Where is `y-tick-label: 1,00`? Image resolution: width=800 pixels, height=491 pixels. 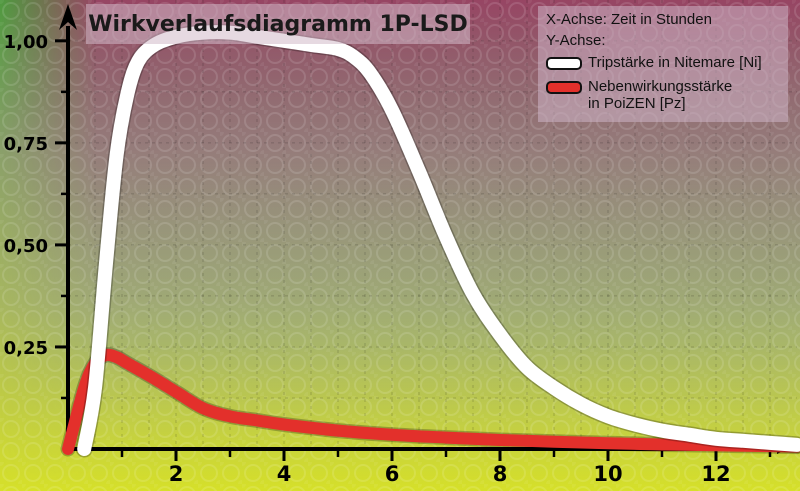
y-tick-label: 1,00 is located at coordinates (26, 42).